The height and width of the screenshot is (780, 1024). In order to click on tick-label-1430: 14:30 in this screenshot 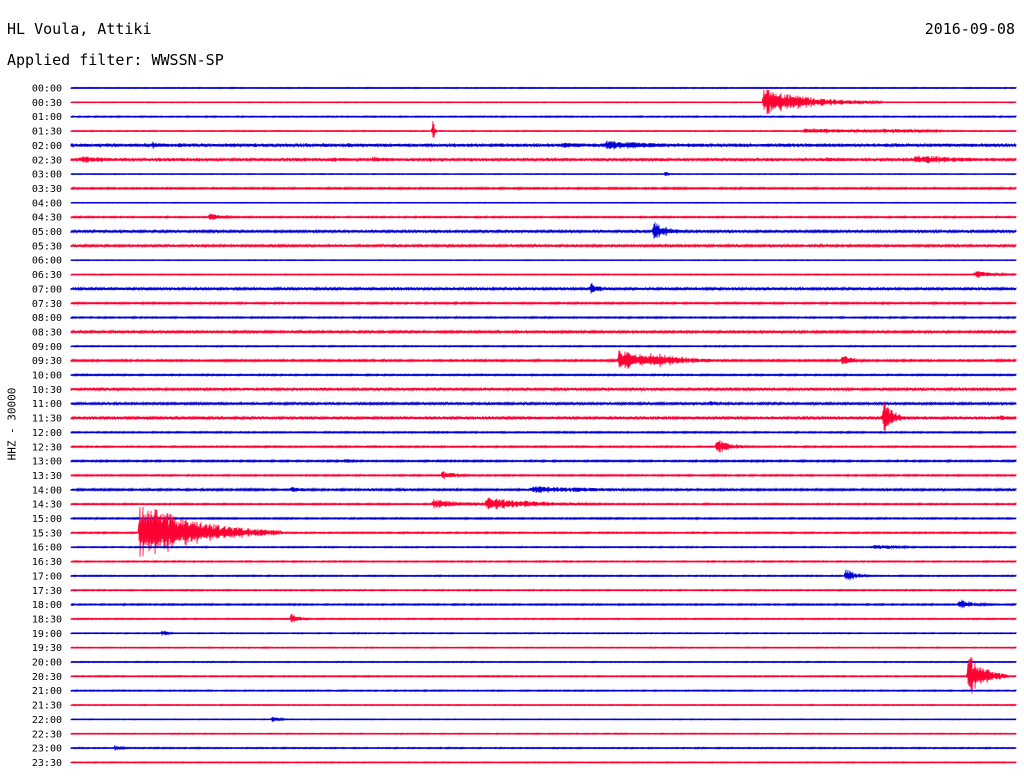, I will do `click(47, 505)`.